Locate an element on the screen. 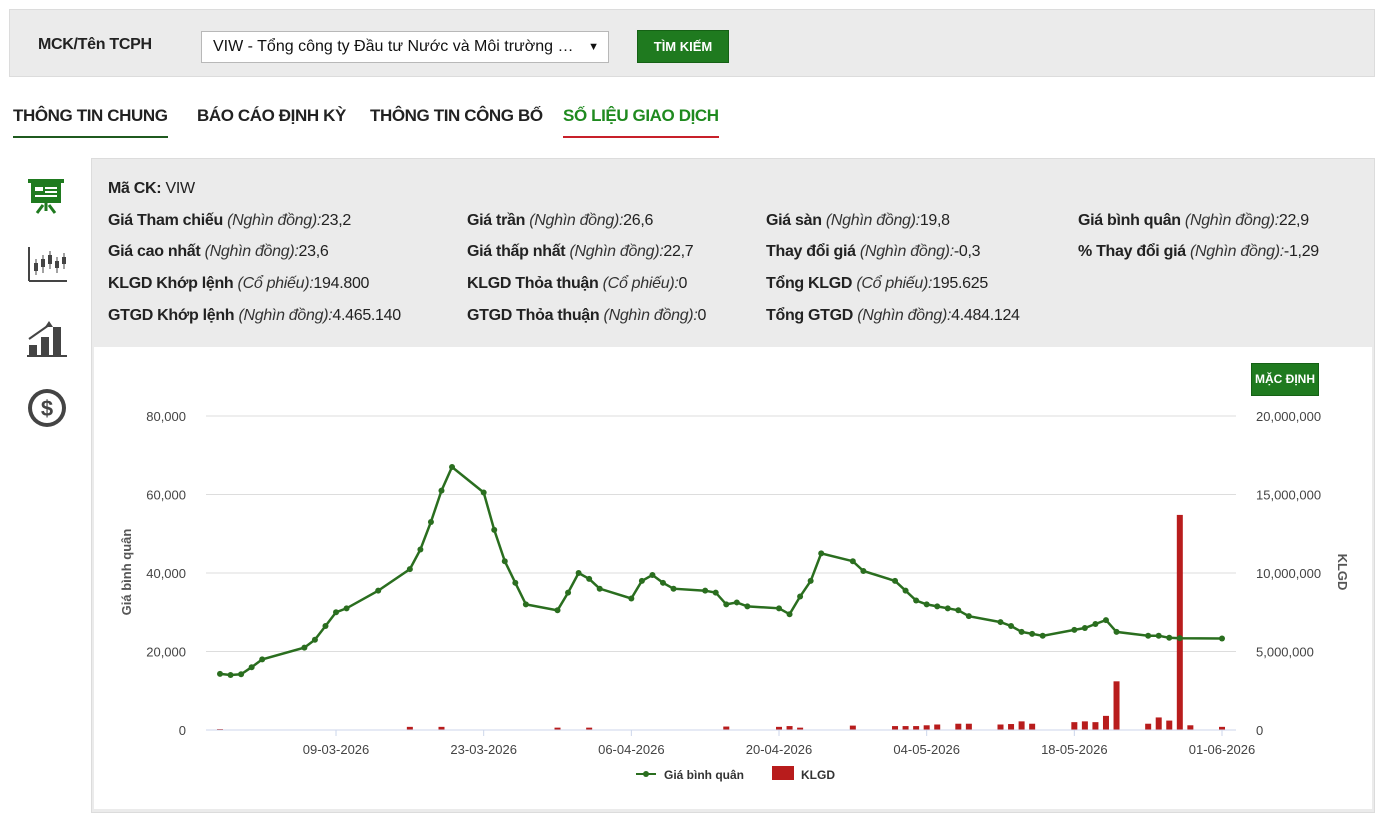 Image resolution: width=1393 pixels, height=819 pixels. info-label: Giá Tham chiếu is located at coordinates (165, 220).